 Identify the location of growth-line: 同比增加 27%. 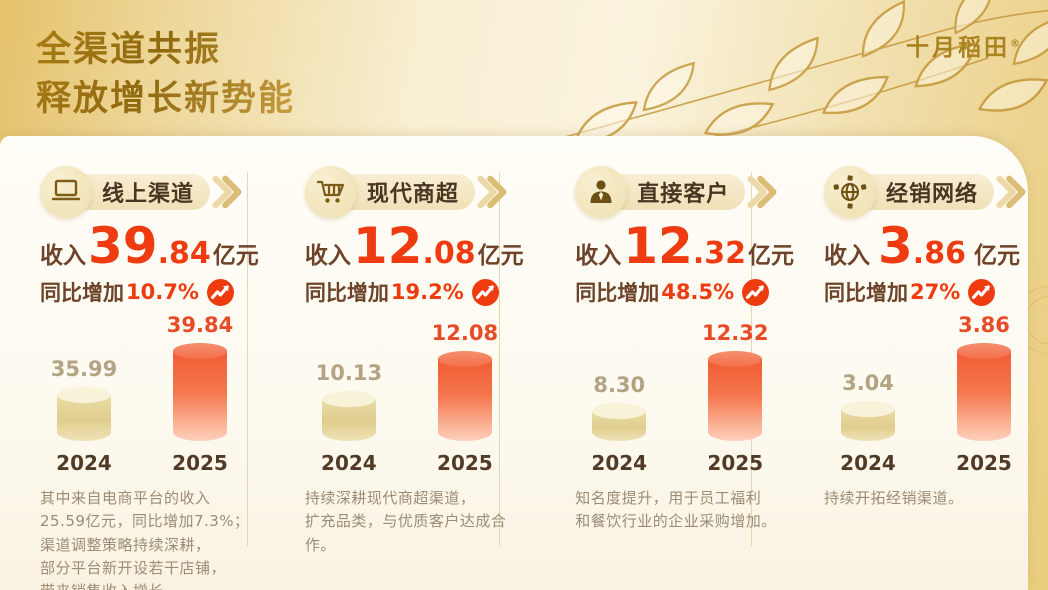
(926, 292).